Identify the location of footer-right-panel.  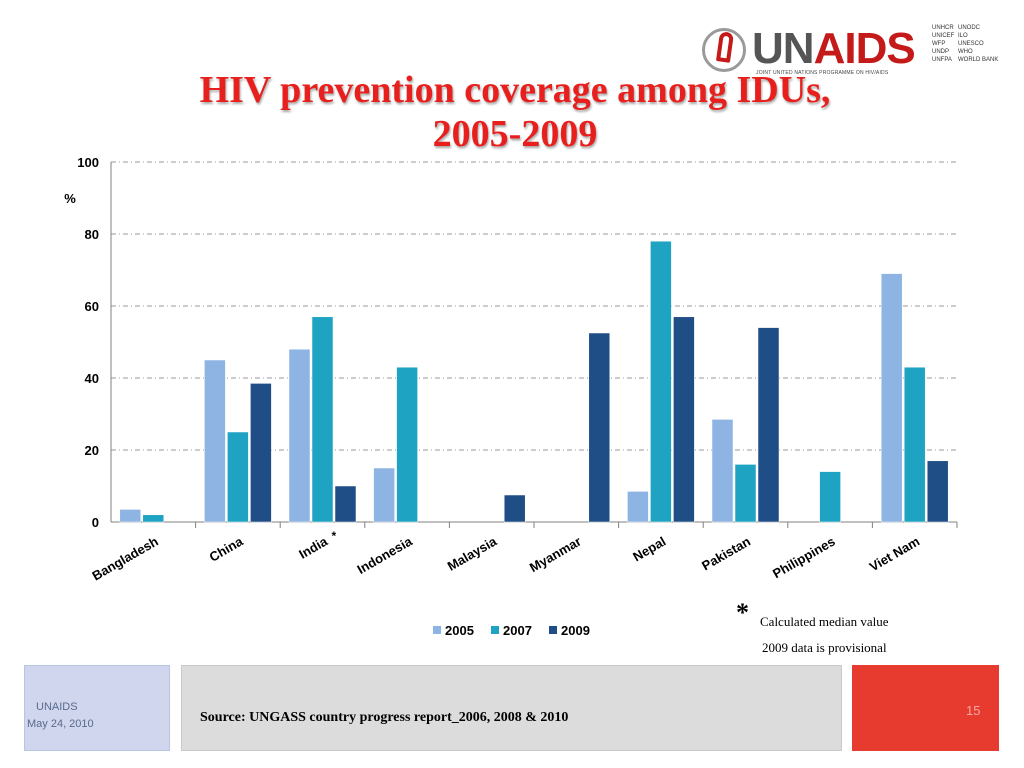
(925, 708).